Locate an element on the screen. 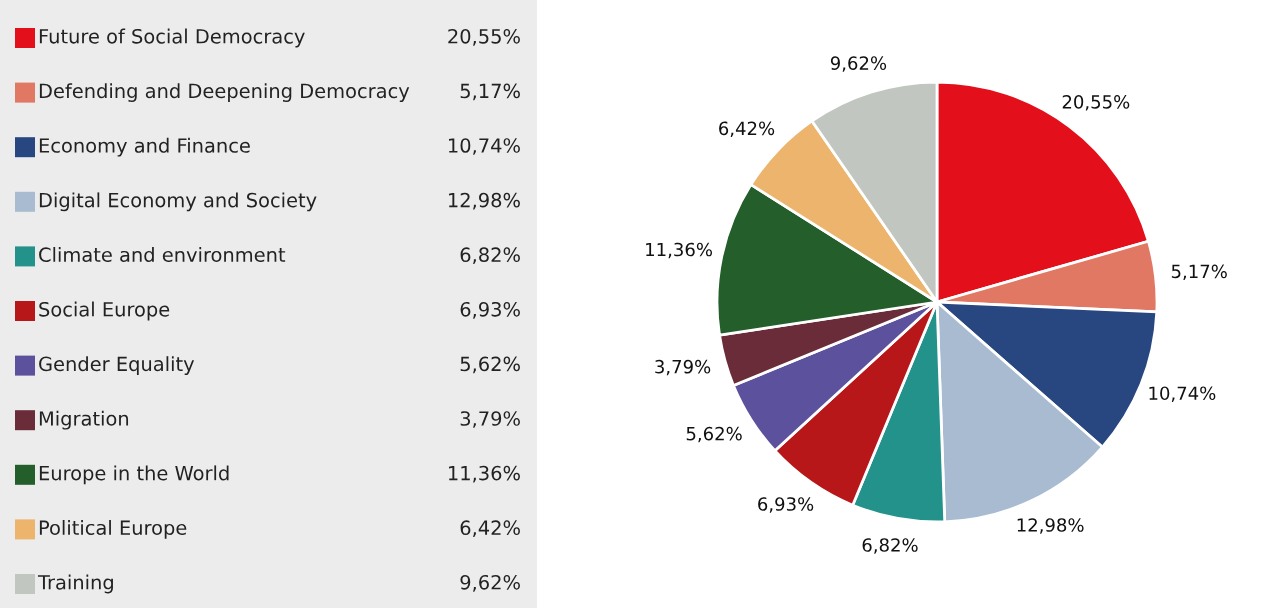 The width and height of the screenshot is (1280, 608). text: 5,17% is located at coordinates (490, 92).